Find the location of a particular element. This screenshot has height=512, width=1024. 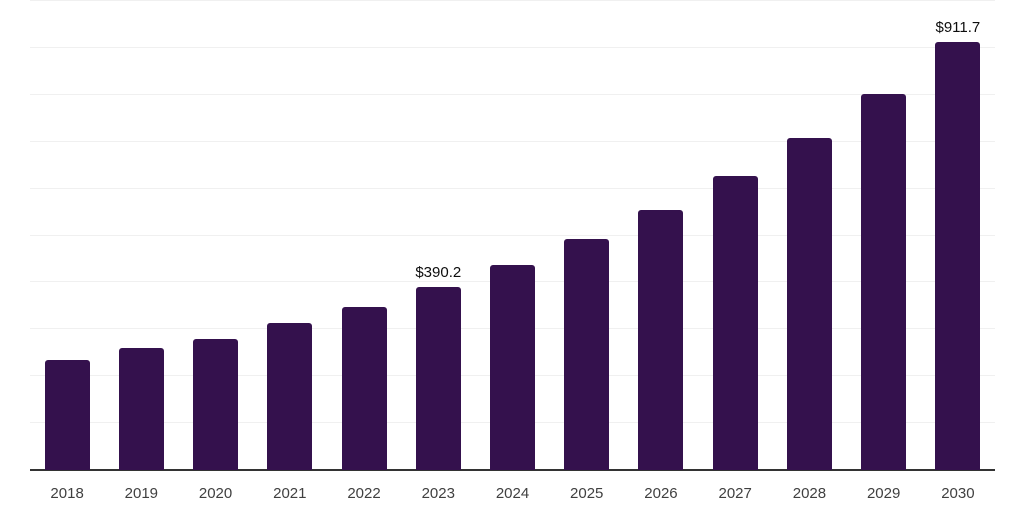

x-tick-label: 2021 is located at coordinates (290, 493).